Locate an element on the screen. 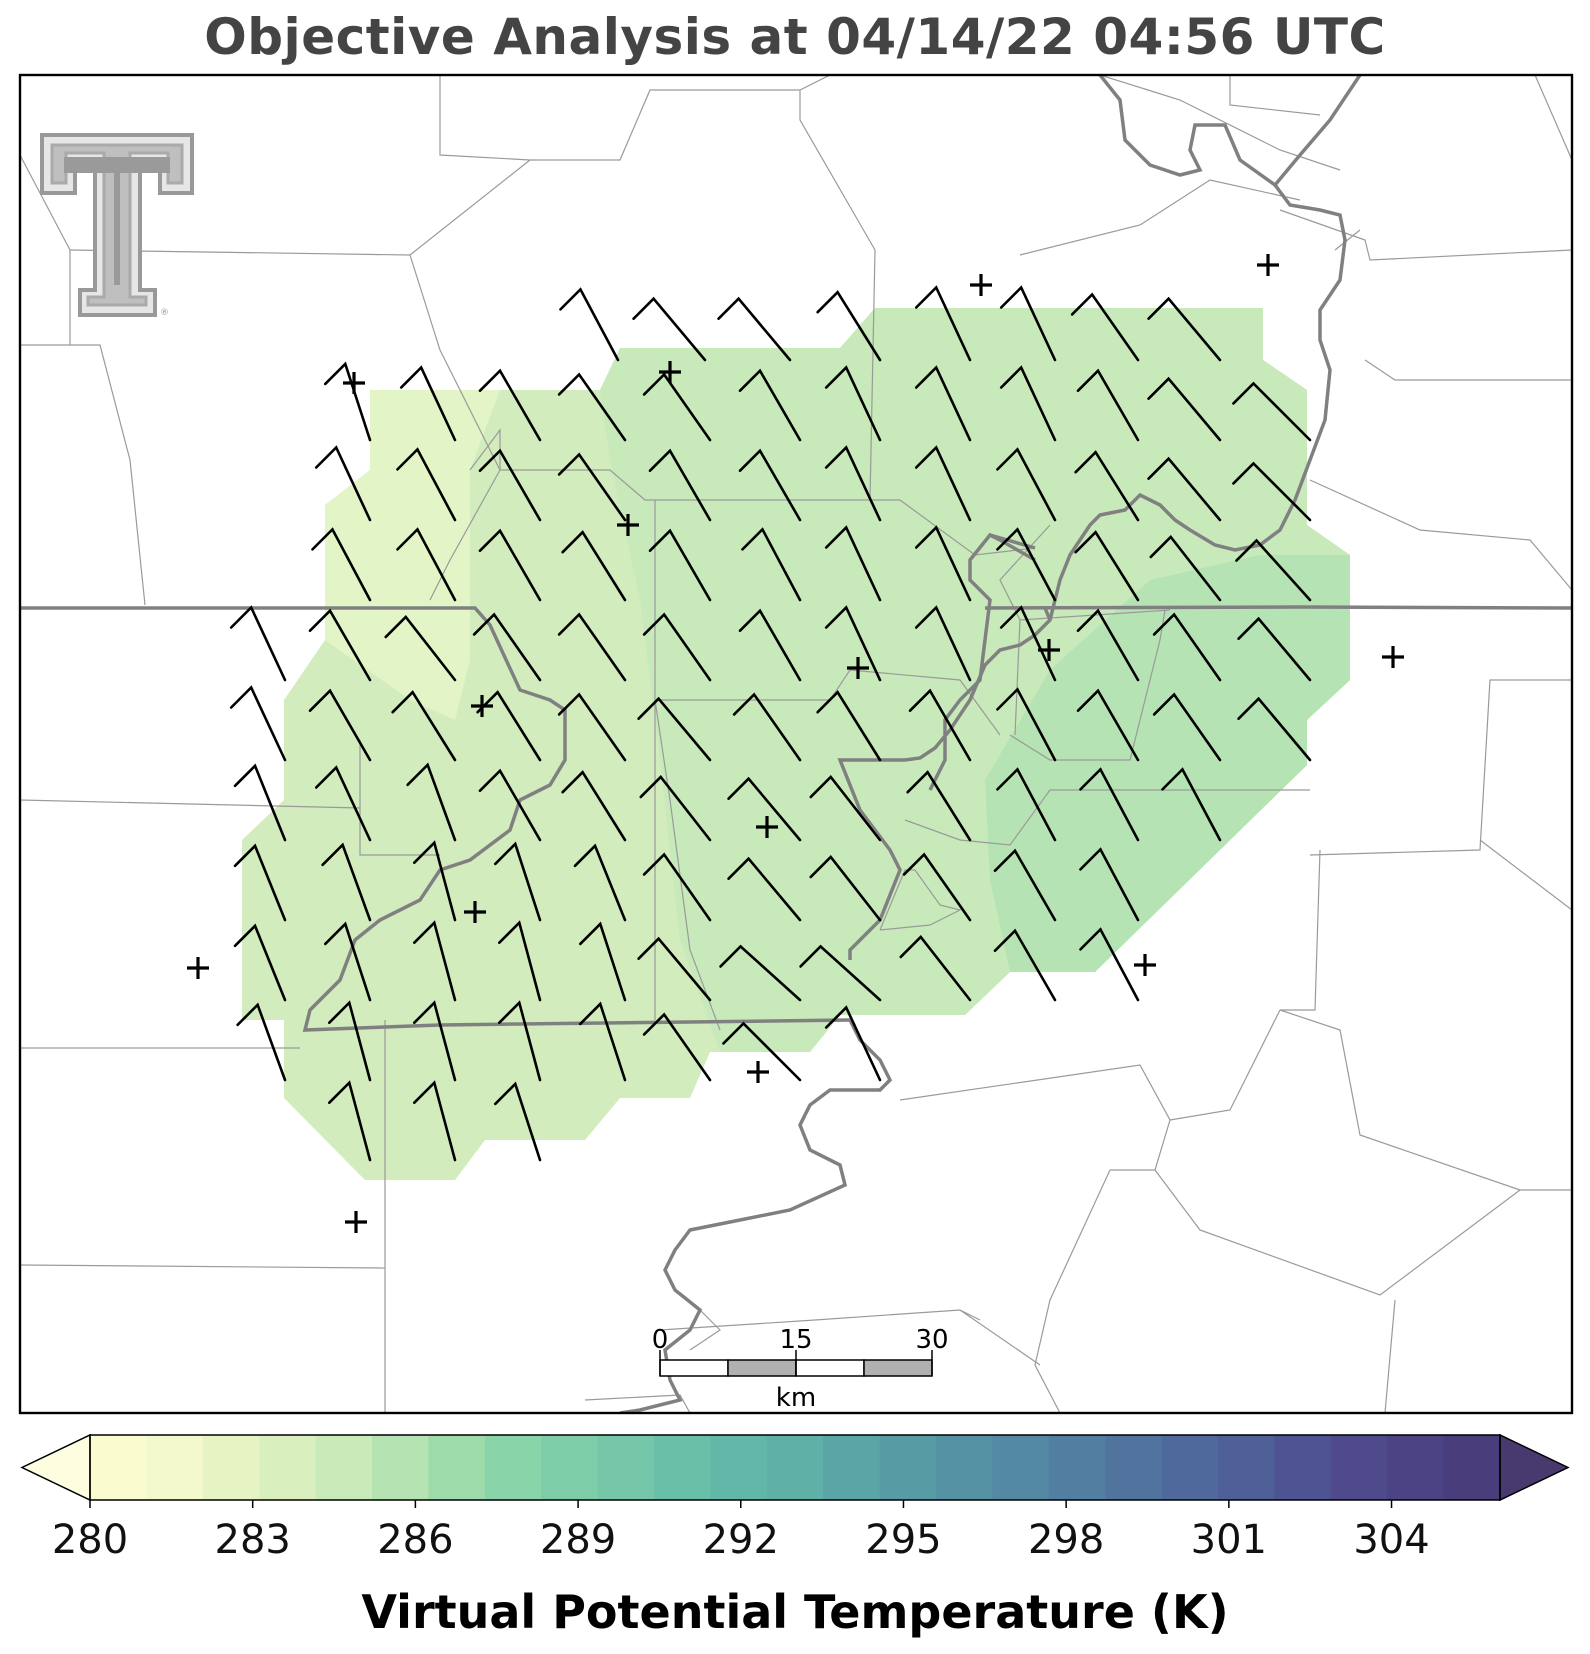 This screenshot has height=1654, width=1590. colorbar-tick-label: 289 is located at coordinates (578, 1540).